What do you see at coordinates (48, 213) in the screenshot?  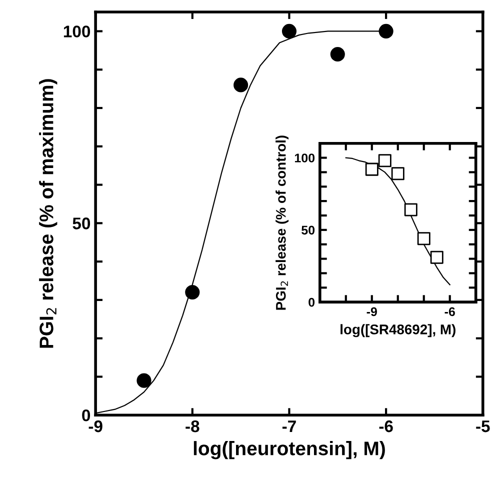 I see `y-axis-title: PGI$_{2}$ release (% of maximum)` at bounding box center [48, 213].